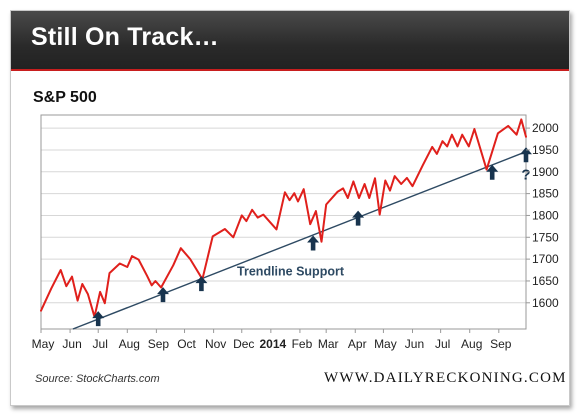 Image resolution: width=580 pixels, height=417 pixels. I want to click on x-tick-label: Oct, so click(186, 344).